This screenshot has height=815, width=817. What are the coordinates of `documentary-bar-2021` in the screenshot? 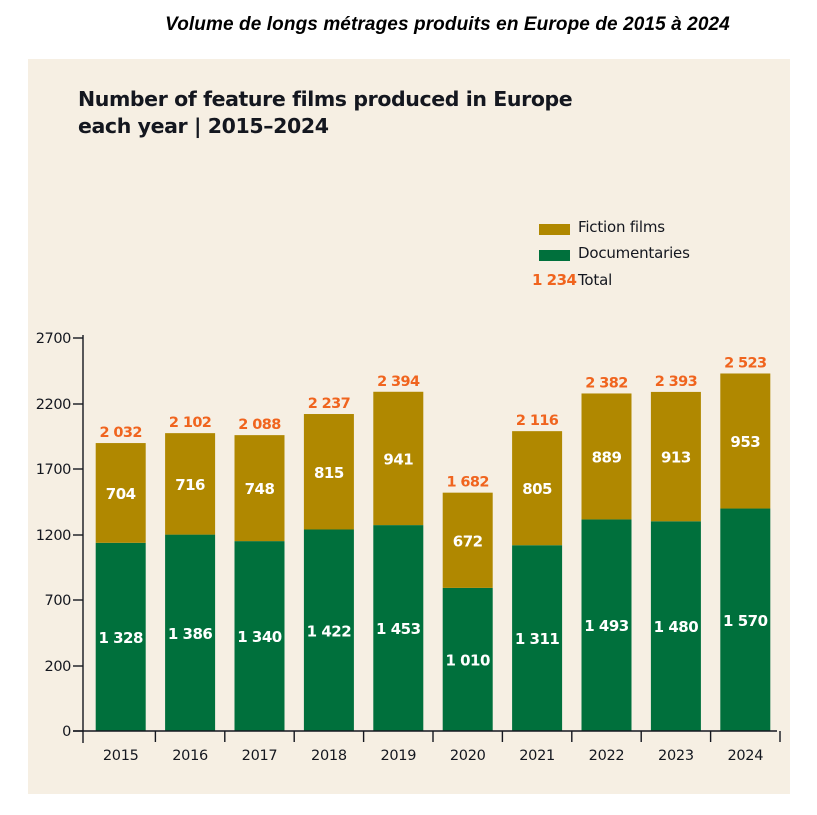 It's located at (537, 638).